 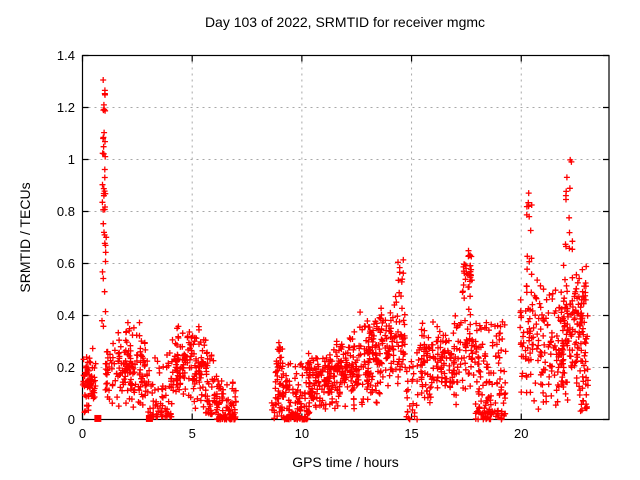 I want to click on x-tick-label: 20, so click(x=521, y=433).